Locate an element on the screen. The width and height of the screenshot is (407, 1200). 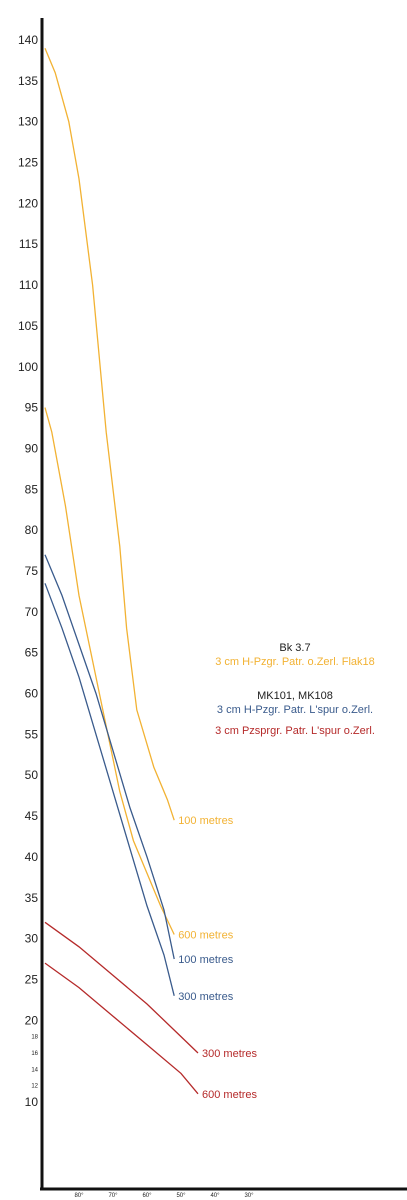
y-tick-label: 140 is located at coordinates (28, 40).